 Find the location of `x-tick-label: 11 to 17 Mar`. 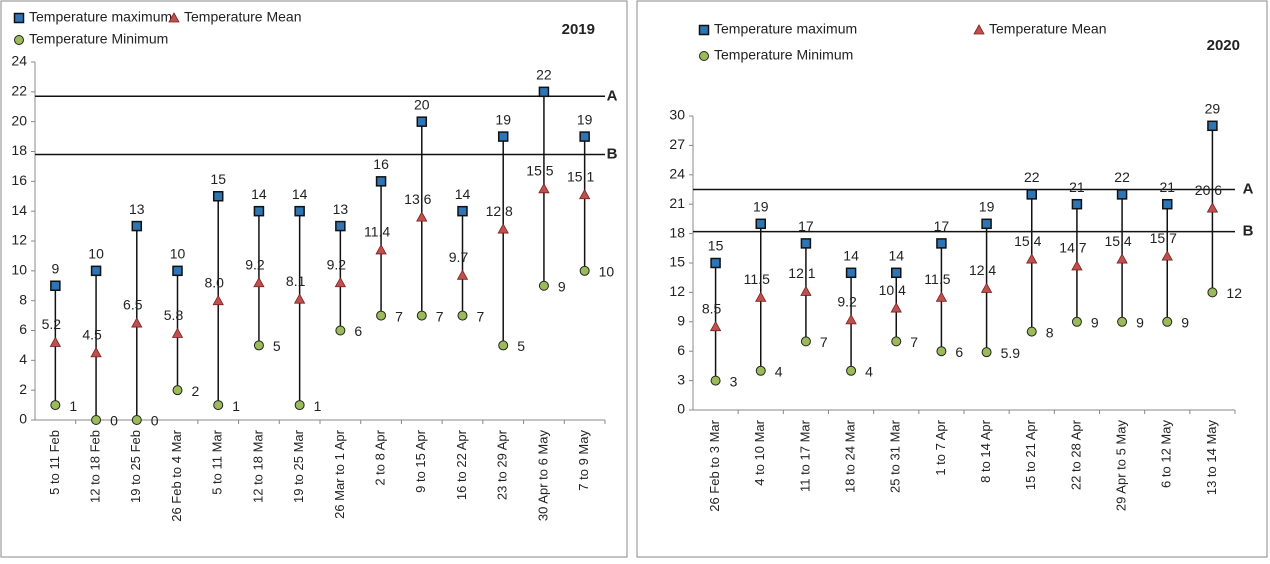

x-tick-label: 11 to 17 Mar is located at coordinates (804, 455).